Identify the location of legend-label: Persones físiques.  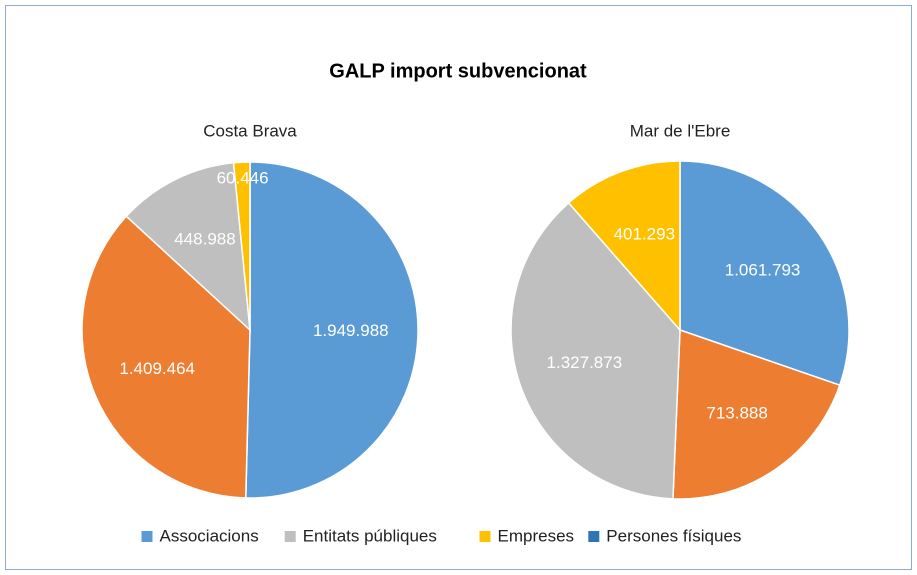
(673, 535).